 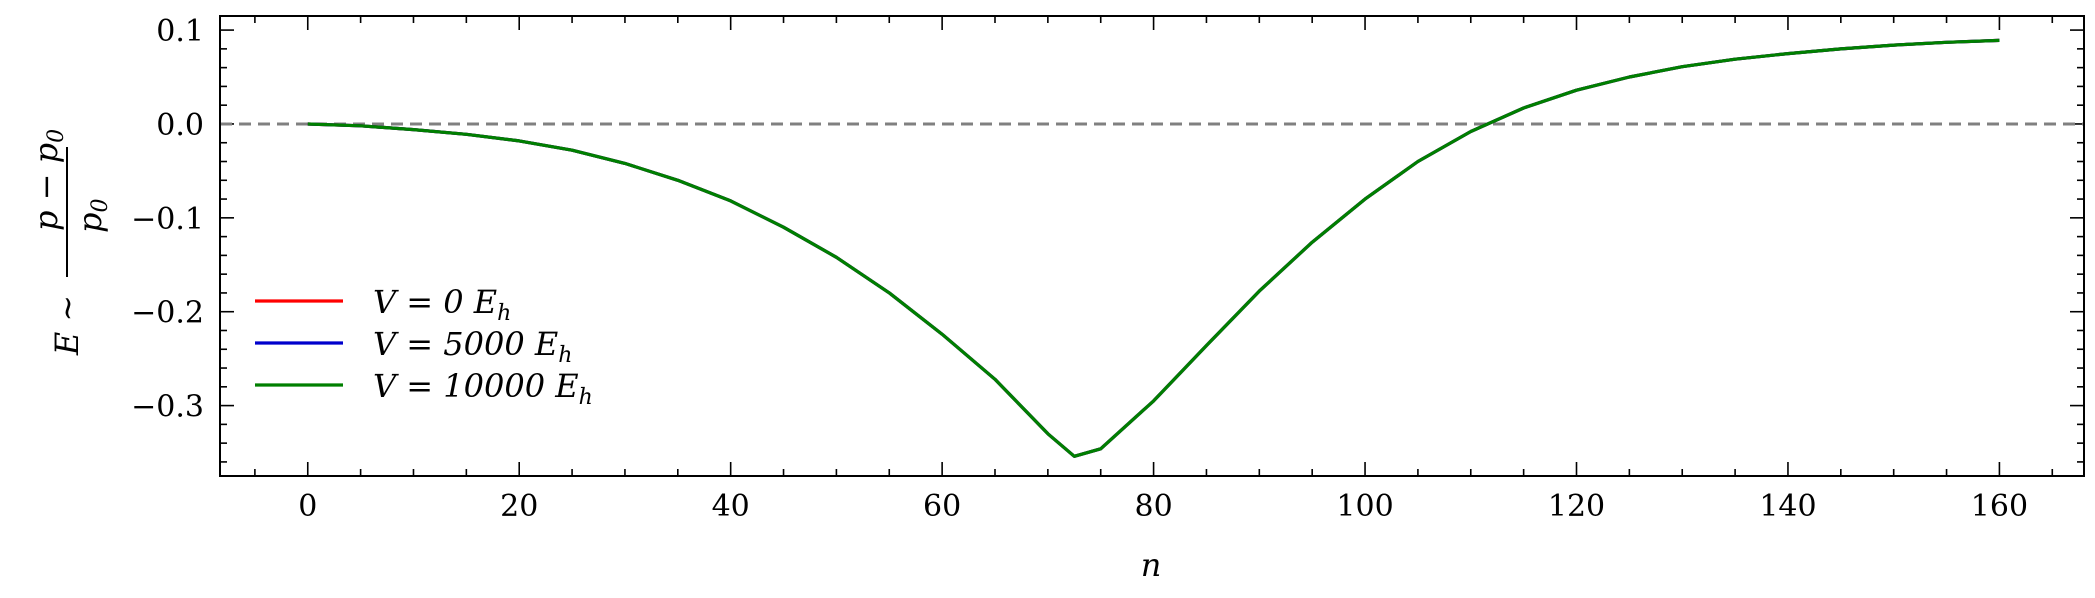 What do you see at coordinates (1153, 506) in the screenshot?
I see `x-tick-label: 80` at bounding box center [1153, 506].